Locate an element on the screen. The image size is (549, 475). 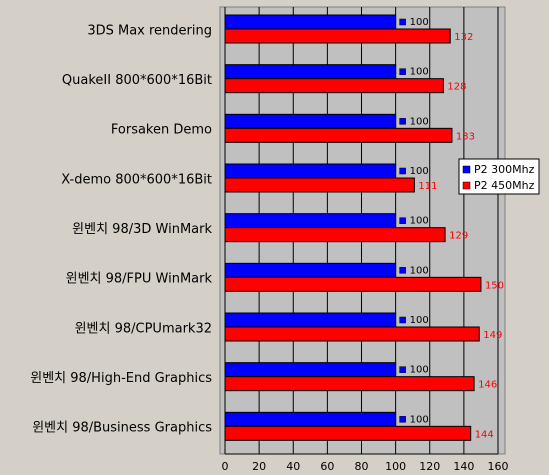
data-label: 133 is located at coordinates (465, 136).